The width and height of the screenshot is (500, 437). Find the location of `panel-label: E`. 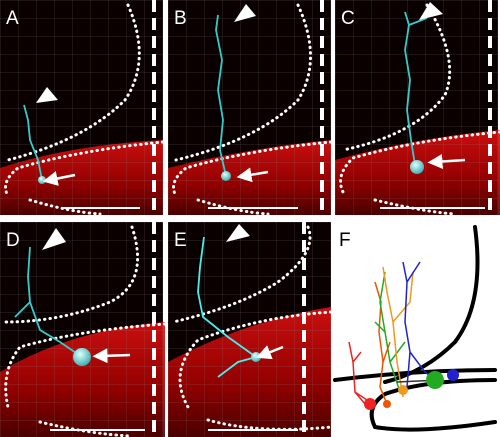

panel-label: E is located at coordinates (180, 240).